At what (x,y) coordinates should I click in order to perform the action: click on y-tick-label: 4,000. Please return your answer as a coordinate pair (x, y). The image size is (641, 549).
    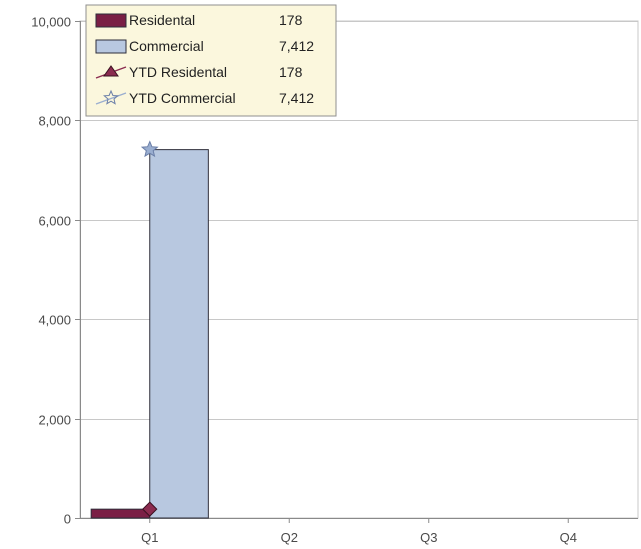
    Looking at the image, I should click on (54, 320).